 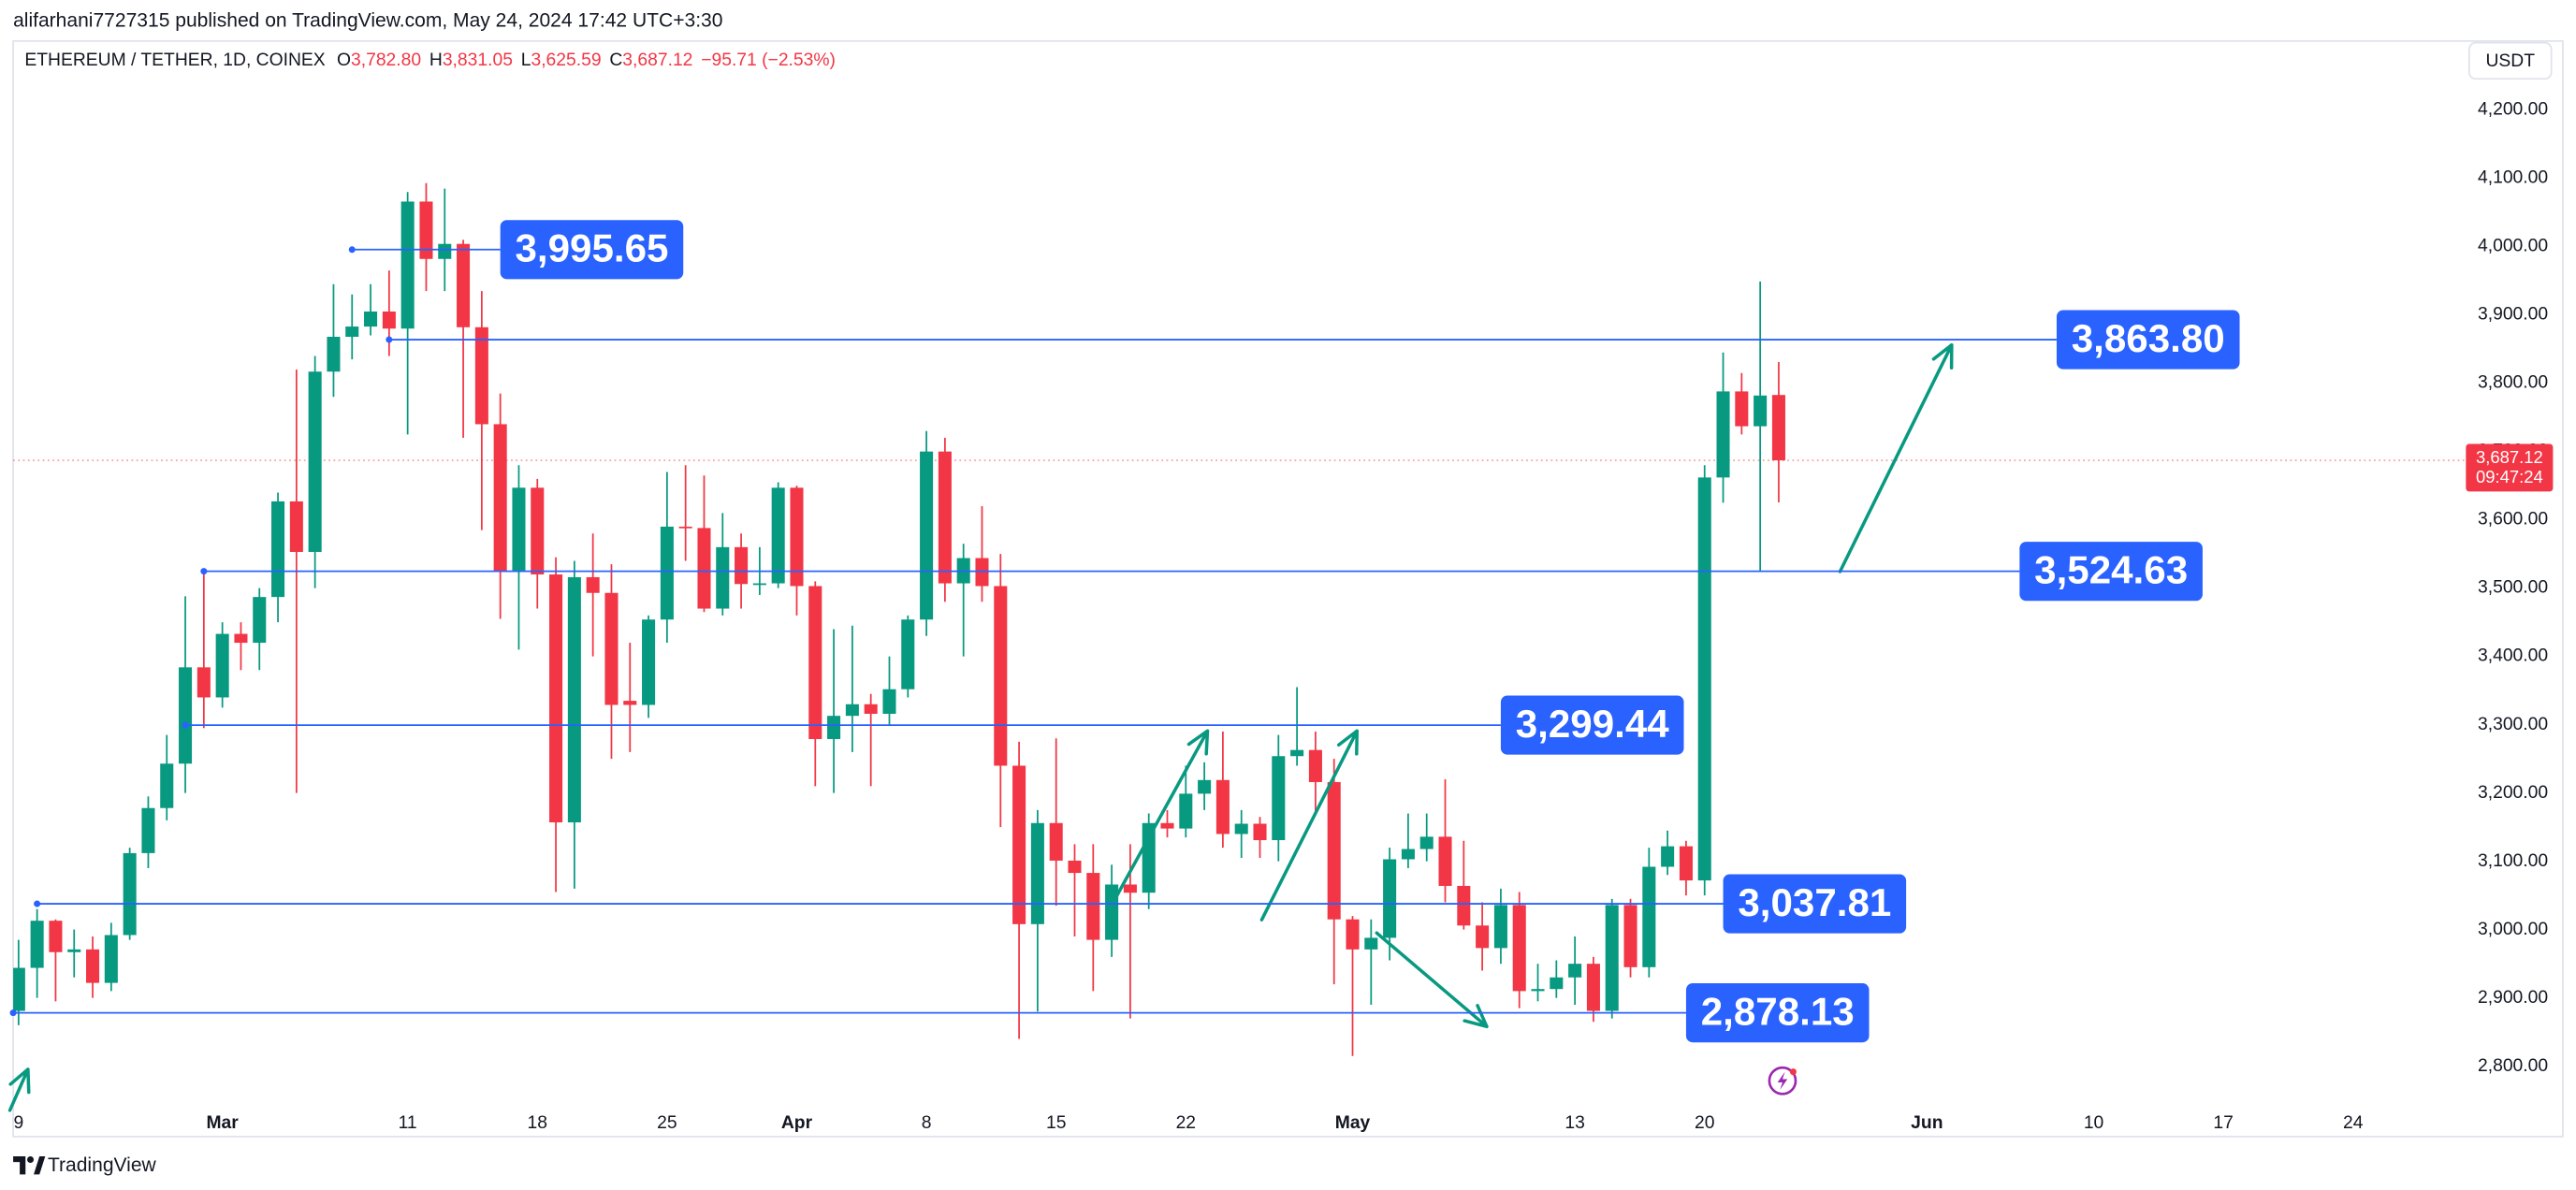 I want to click on y-tick-label: 3,400.00, so click(x=2513, y=656).